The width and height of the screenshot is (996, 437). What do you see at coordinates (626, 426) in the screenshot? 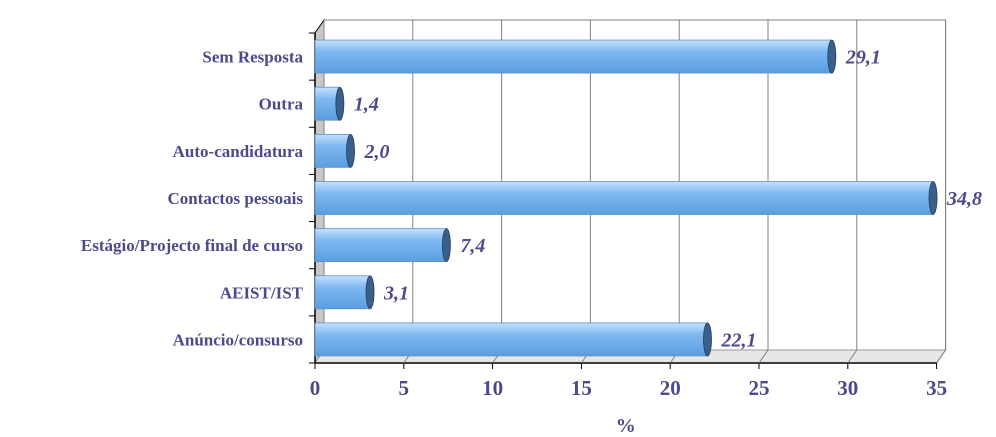
I see `x-axis-title: %` at bounding box center [626, 426].